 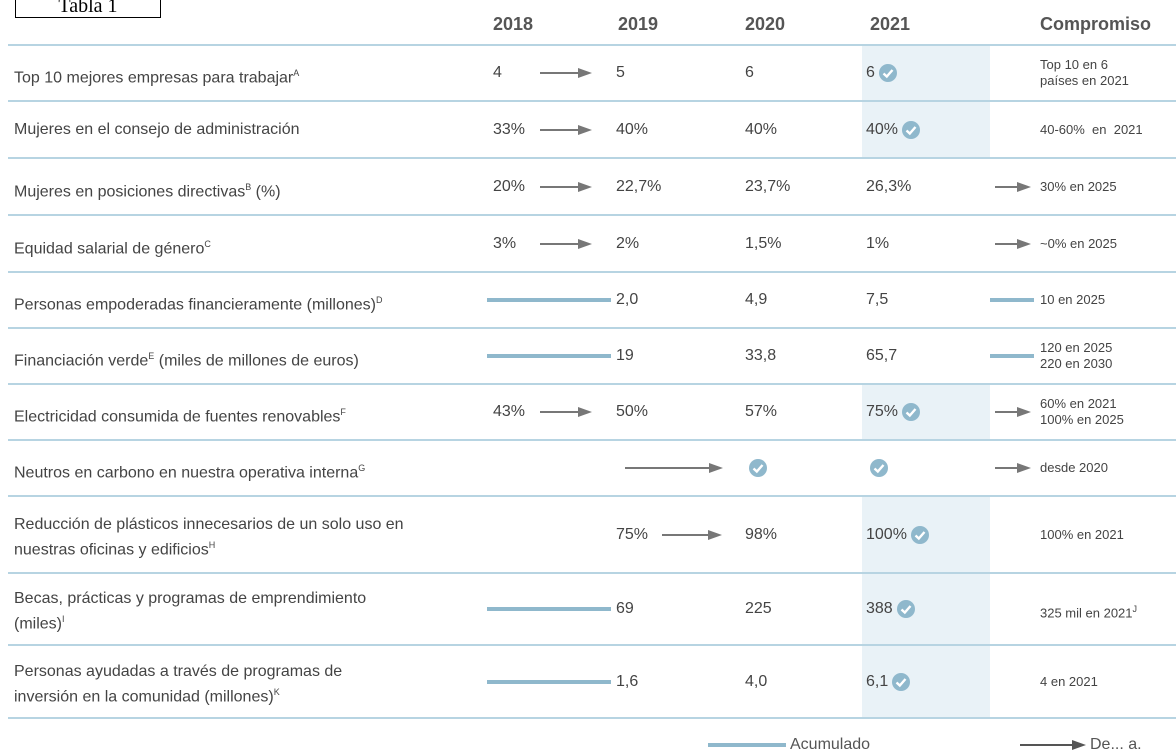 I want to click on commitment-text: 120 en 2025, so click(x=1076, y=347).